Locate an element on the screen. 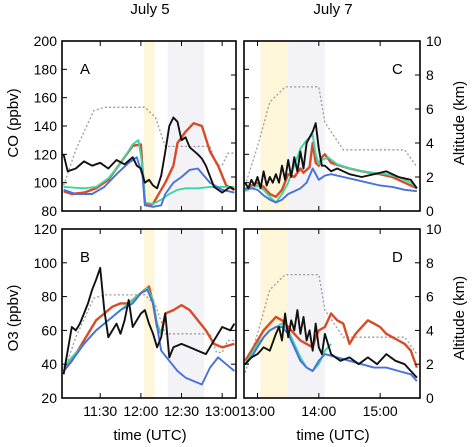 The image size is (474, 447). y-tick-label: 20 is located at coordinates (49, 398).